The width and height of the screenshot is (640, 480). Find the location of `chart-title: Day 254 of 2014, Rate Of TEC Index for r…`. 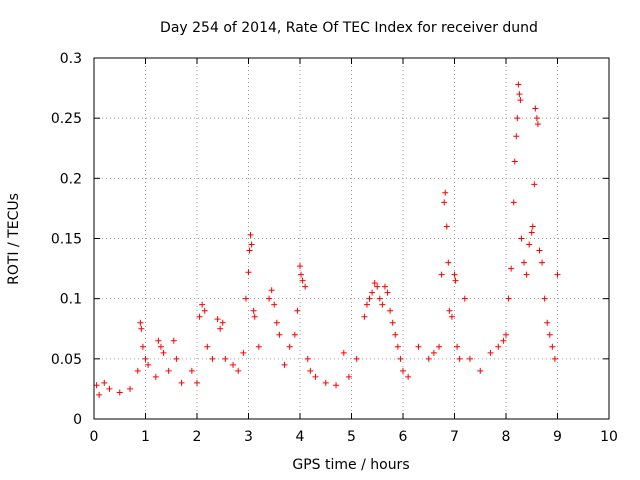

chart-title: Day 254 of 2014, Rate Of TEC Index for r… is located at coordinates (349, 28).